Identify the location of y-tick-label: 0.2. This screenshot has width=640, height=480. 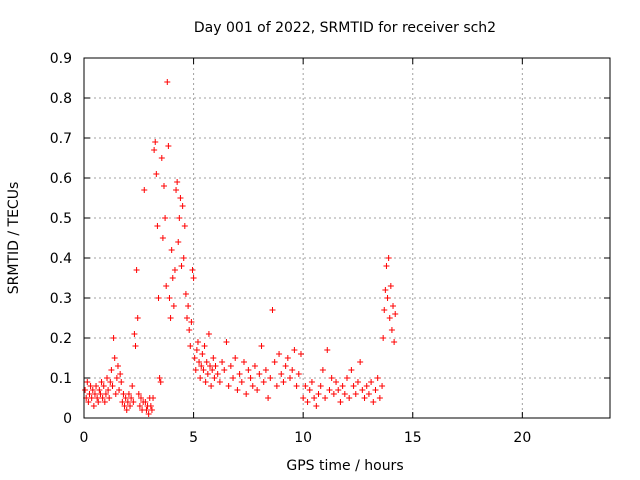
(61, 339).